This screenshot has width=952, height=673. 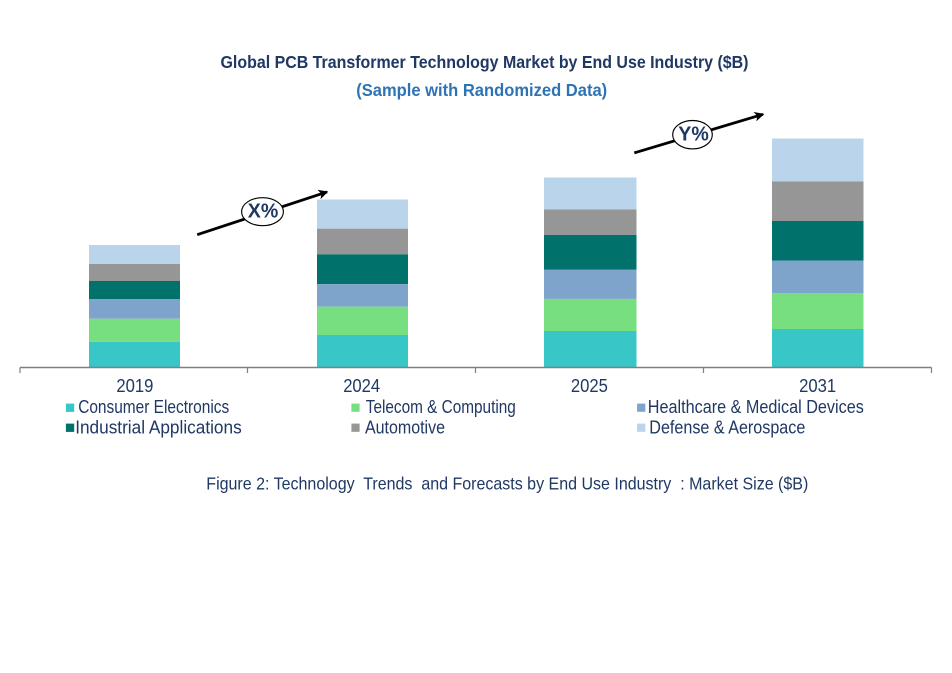 What do you see at coordinates (589, 386) in the screenshot?
I see `svg-text: 2025` at bounding box center [589, 386].